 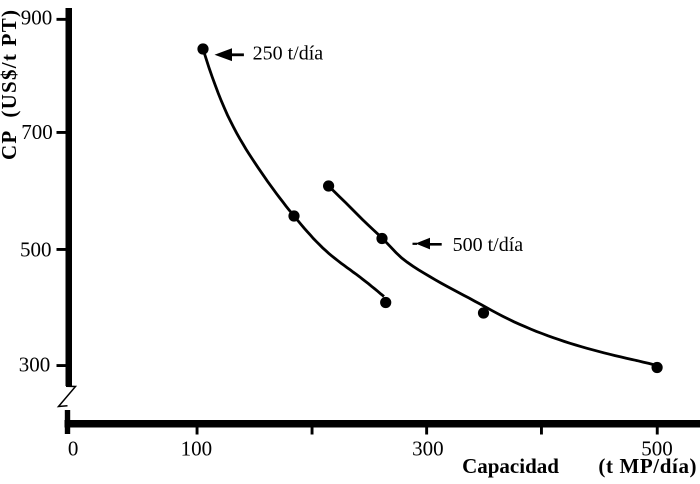 I want to click on svg-text: 0, so click(x=73, y=449).